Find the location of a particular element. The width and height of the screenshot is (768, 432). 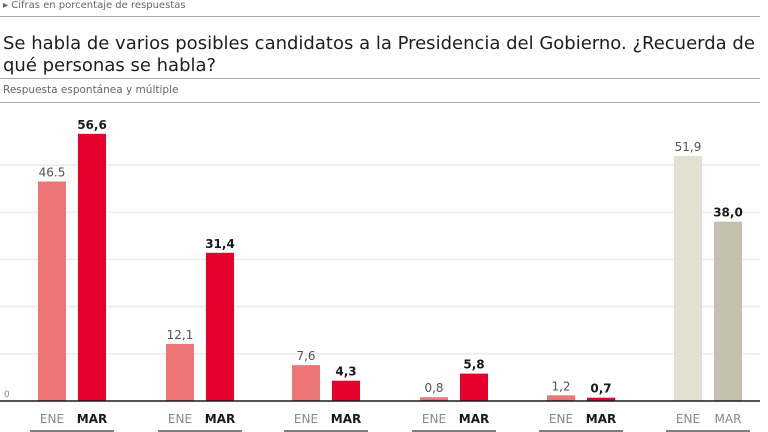

data-label: 0,7 is located at coordinates (600, 389).